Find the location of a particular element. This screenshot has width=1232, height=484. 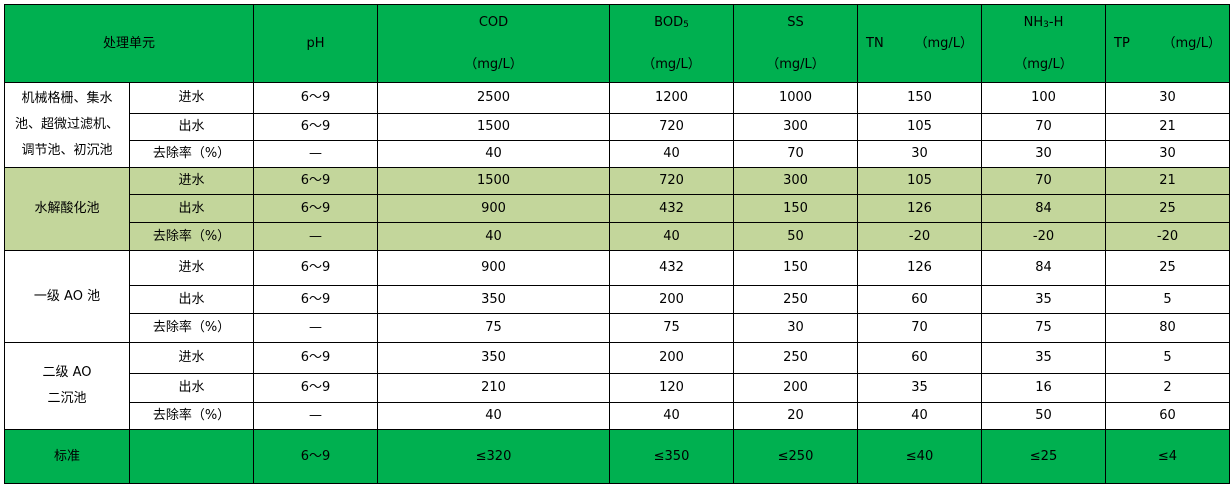

standard-value: ≤320 is located at coordinates (493, 456).